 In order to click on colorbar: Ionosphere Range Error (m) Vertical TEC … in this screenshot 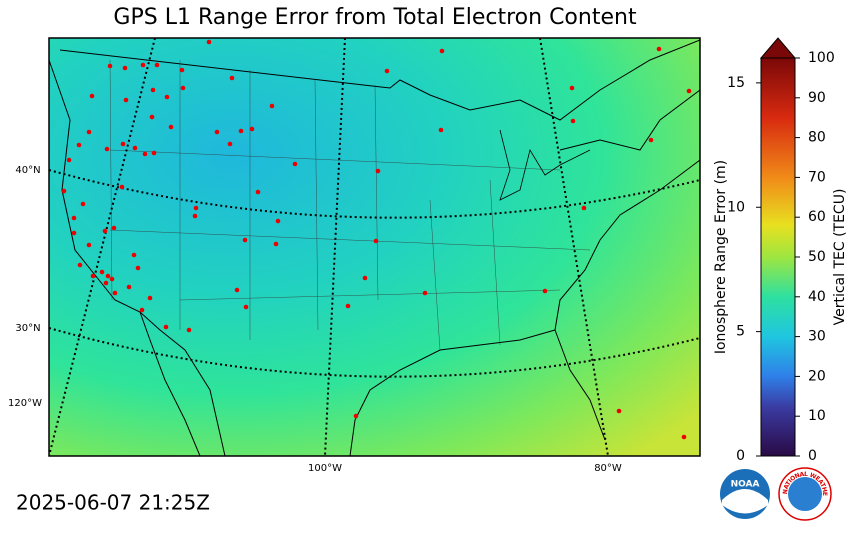, I will do `click(780, 250)`.